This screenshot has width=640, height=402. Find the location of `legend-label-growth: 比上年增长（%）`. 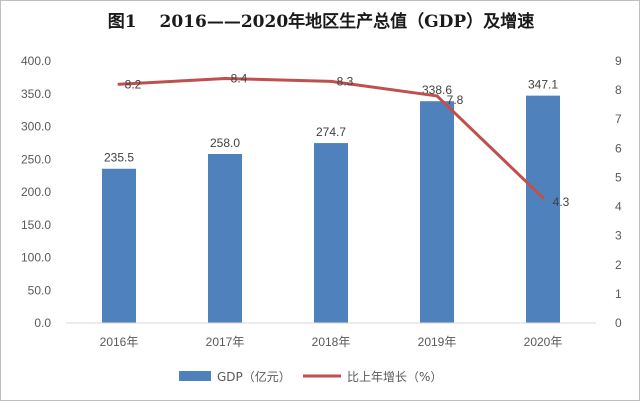

legend-label-growth: 比上年增长（%） is located at coordinates (394, 377).